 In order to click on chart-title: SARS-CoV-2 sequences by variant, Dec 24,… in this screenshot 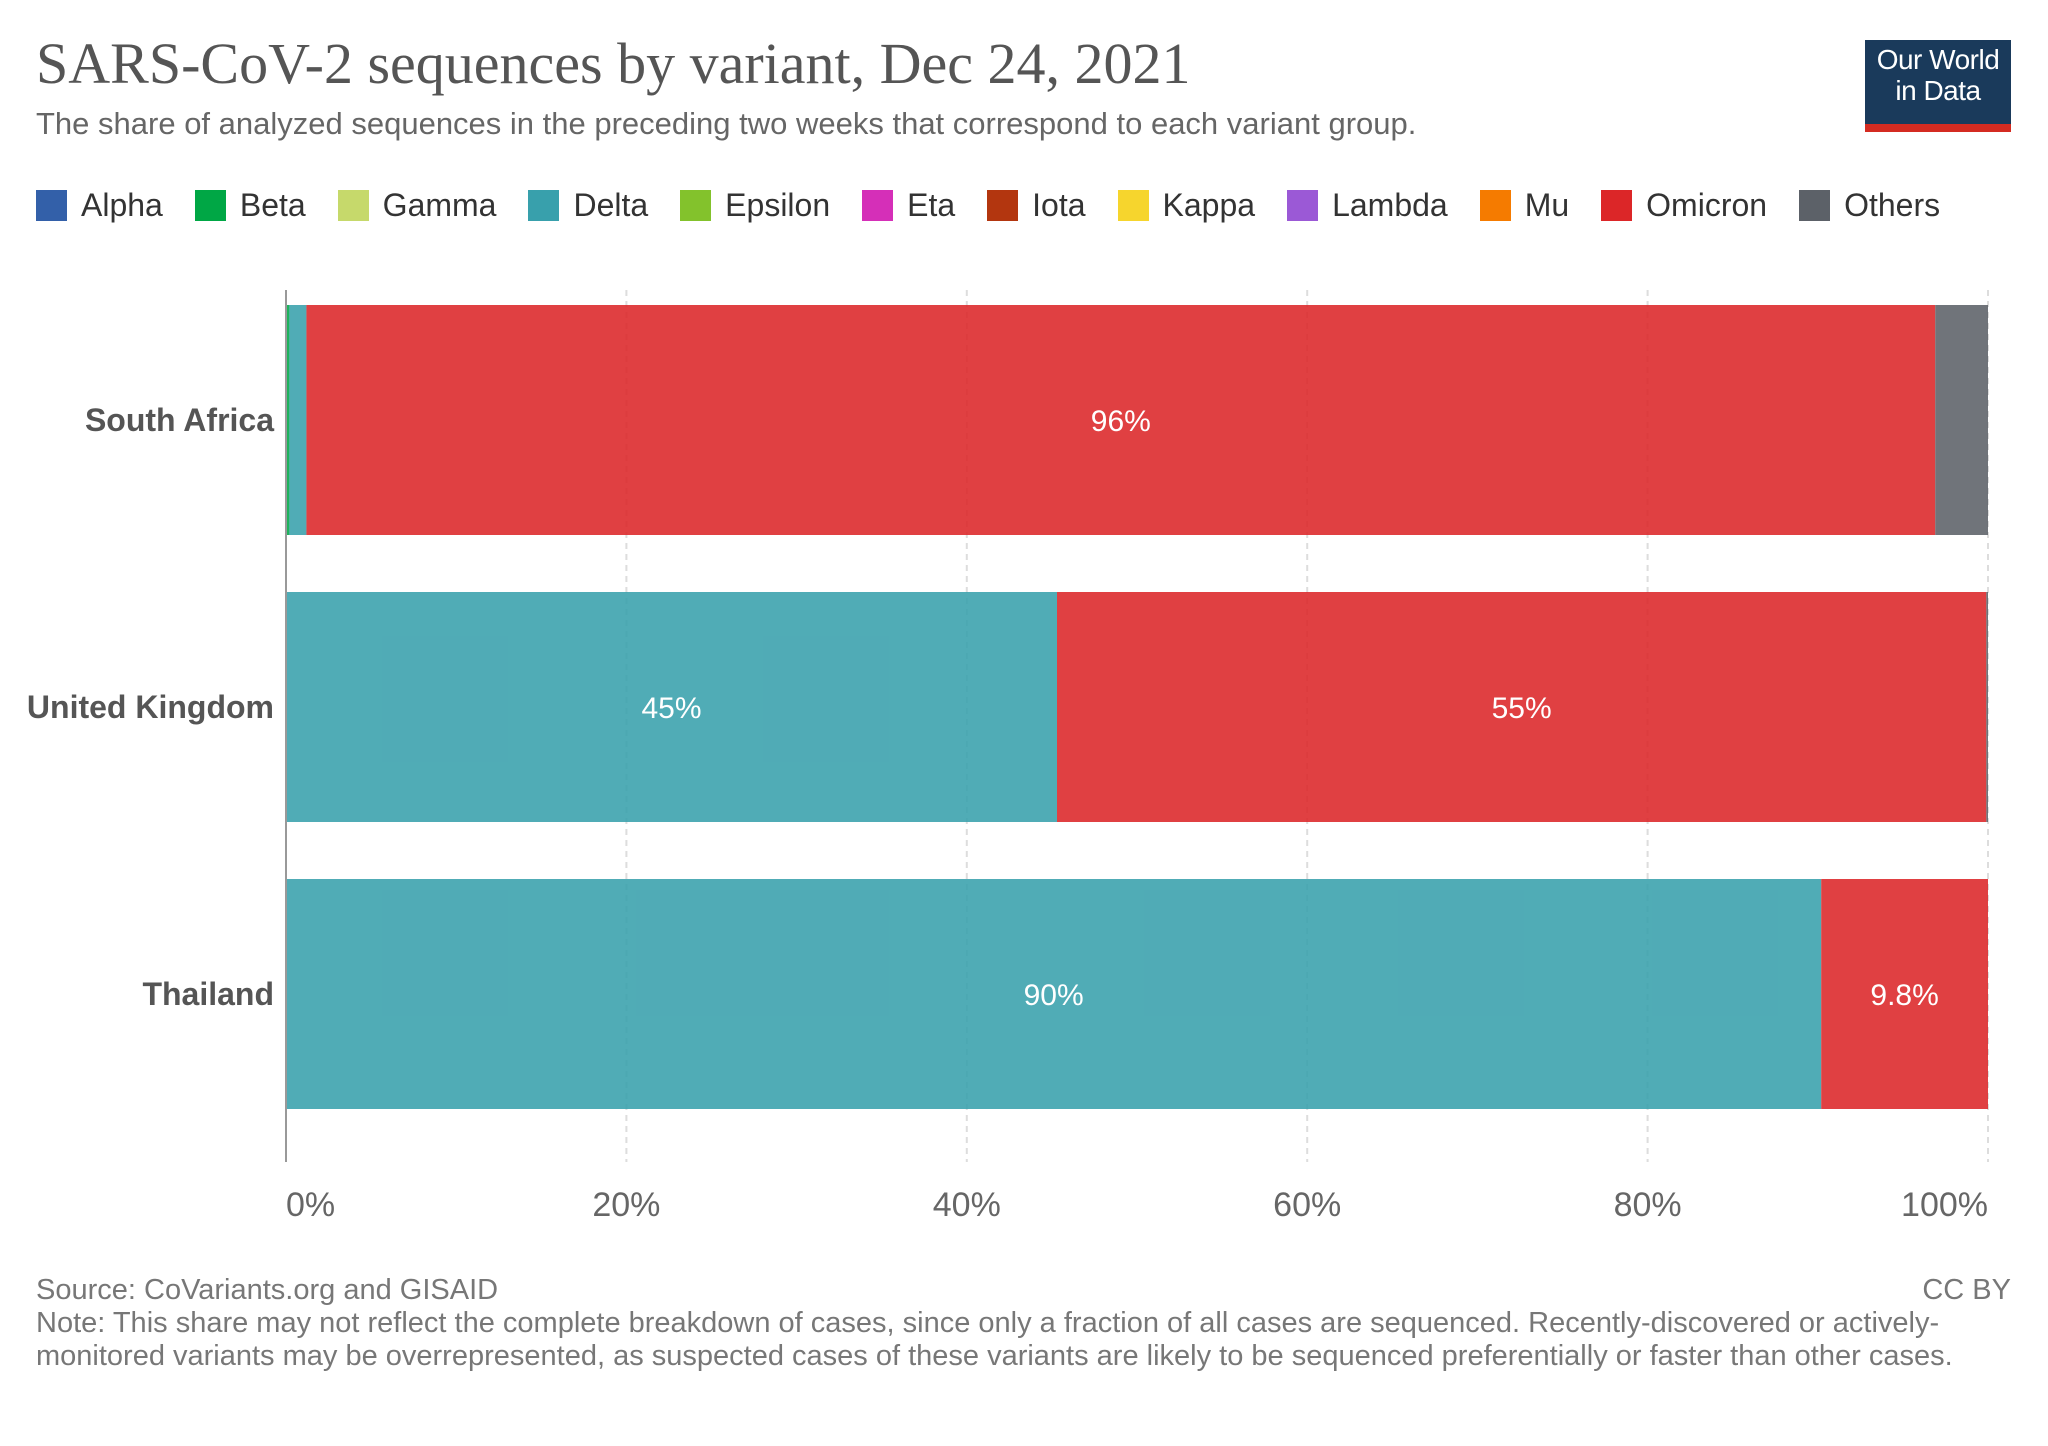, I will do `click(613, 63)`.